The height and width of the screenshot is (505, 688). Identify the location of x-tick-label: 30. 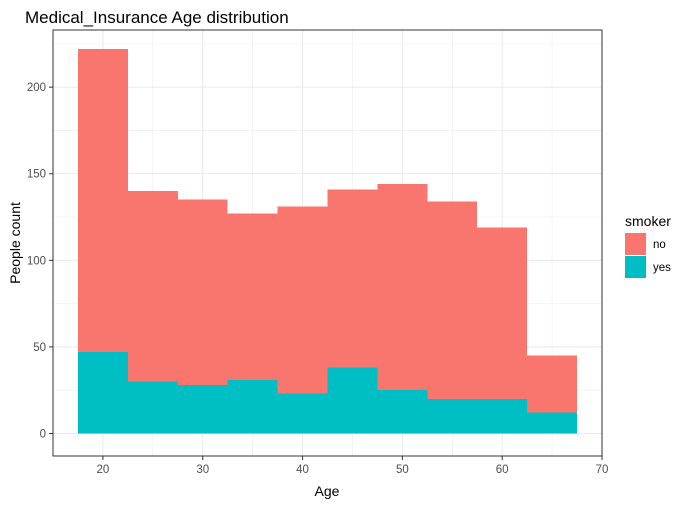
(202, 470).